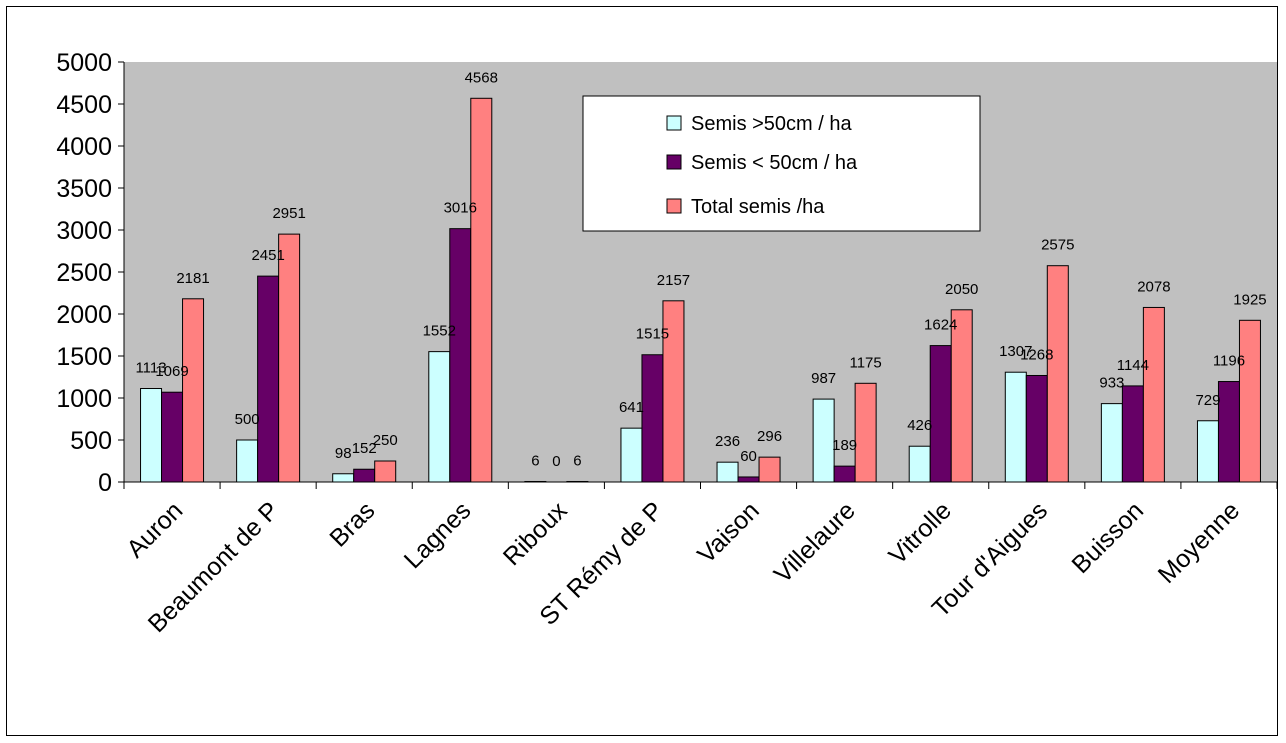 This screenshot has width=1286, height=743. Describe the element at coordinates (748, 456) in the screenshot. I see `data-label: 60` at that location.